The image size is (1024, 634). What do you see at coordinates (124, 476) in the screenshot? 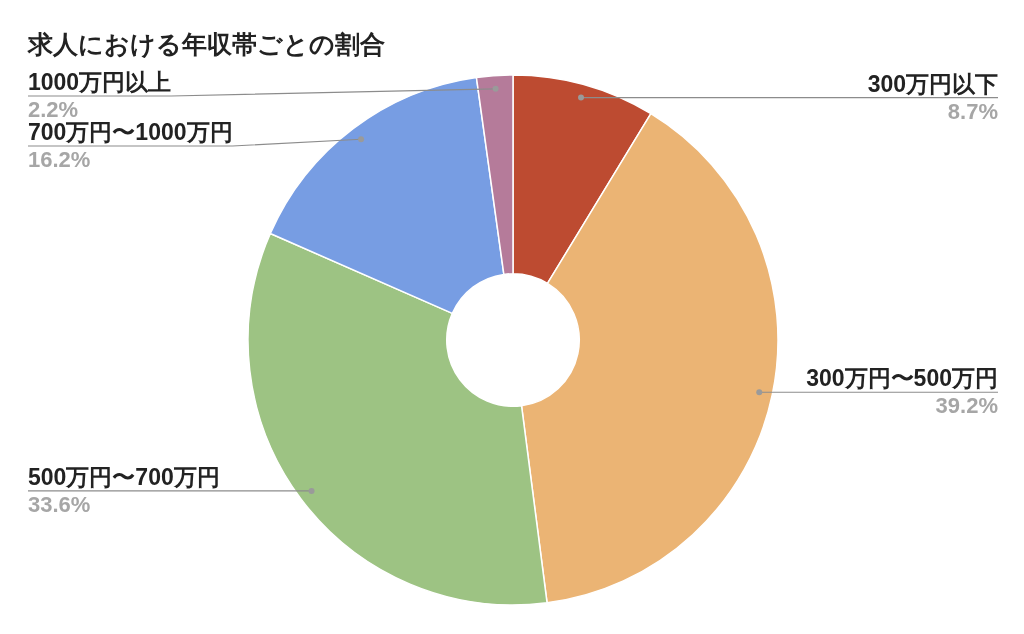
I see `slice-label: 500万円〜700万円` at bounding box center [124, 476].